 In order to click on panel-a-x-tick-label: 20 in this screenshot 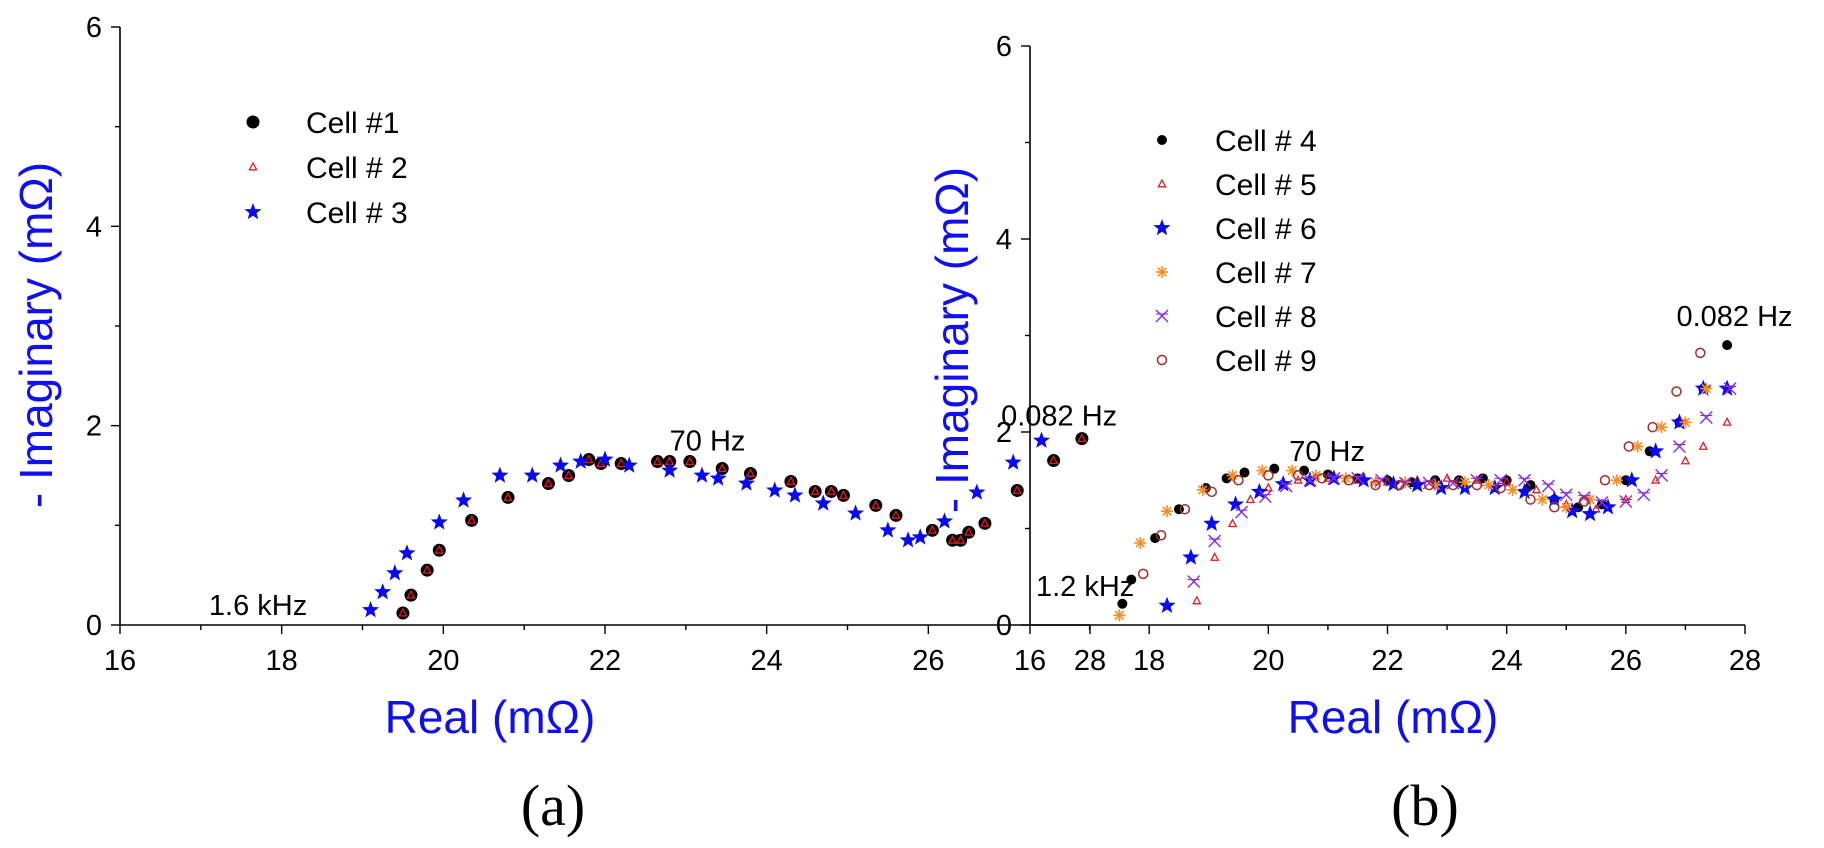, I will do `click(443, 661)`.